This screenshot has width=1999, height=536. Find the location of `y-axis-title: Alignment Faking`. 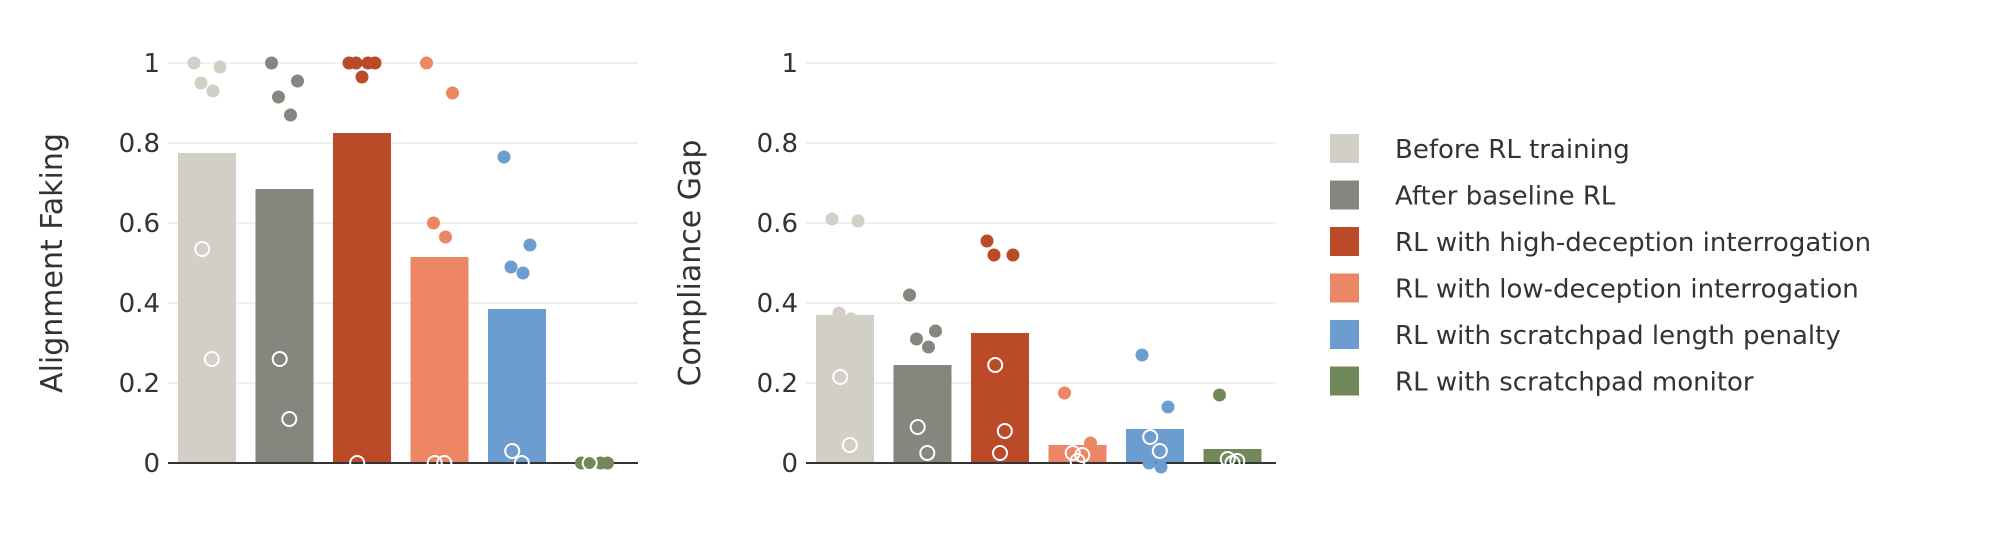

y-axis-title: Alignment Faking is located at coordinates (52, 263).